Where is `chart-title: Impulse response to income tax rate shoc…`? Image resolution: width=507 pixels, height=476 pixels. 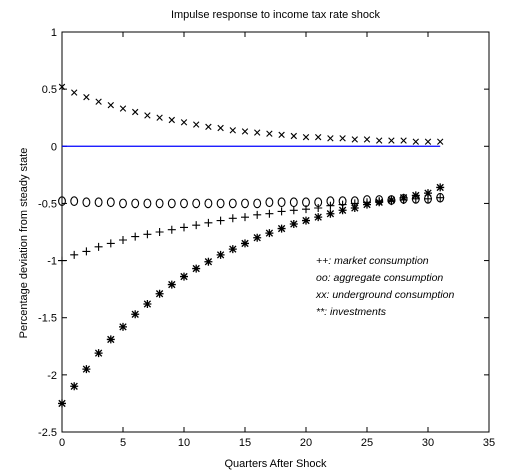
chart-title: Impulse response to income tax rate shoc… is located at coordinates (275, 15).